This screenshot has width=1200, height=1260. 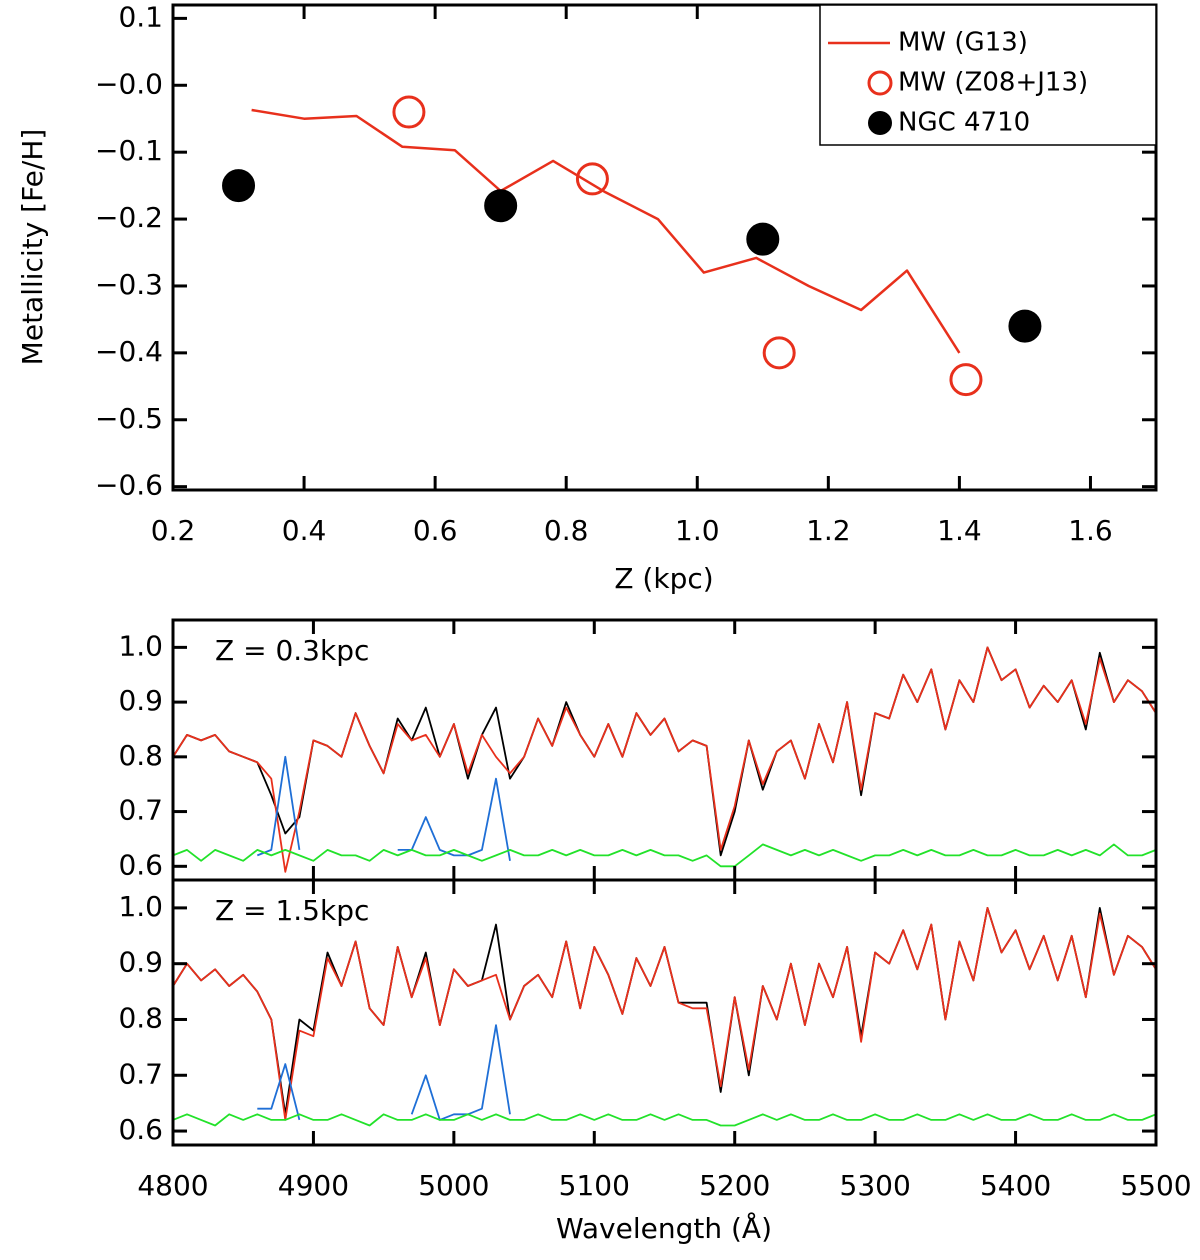 I want to click on y-axis-label: Metallicity [Fe/H], so click(x=32, y=247).